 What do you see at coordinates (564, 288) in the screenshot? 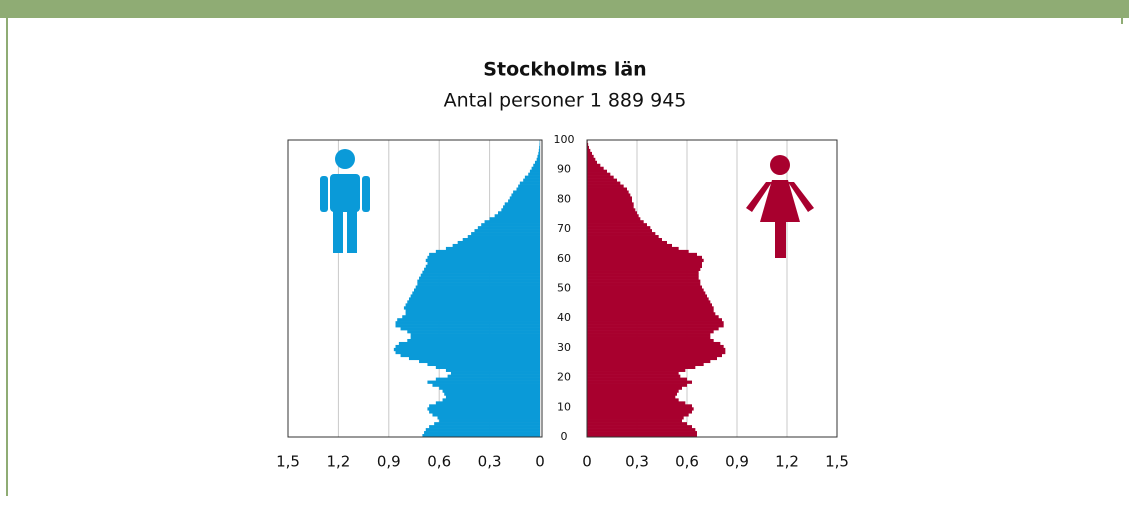
I see `y-tick-label: 50` at bounding box center [564, 288].